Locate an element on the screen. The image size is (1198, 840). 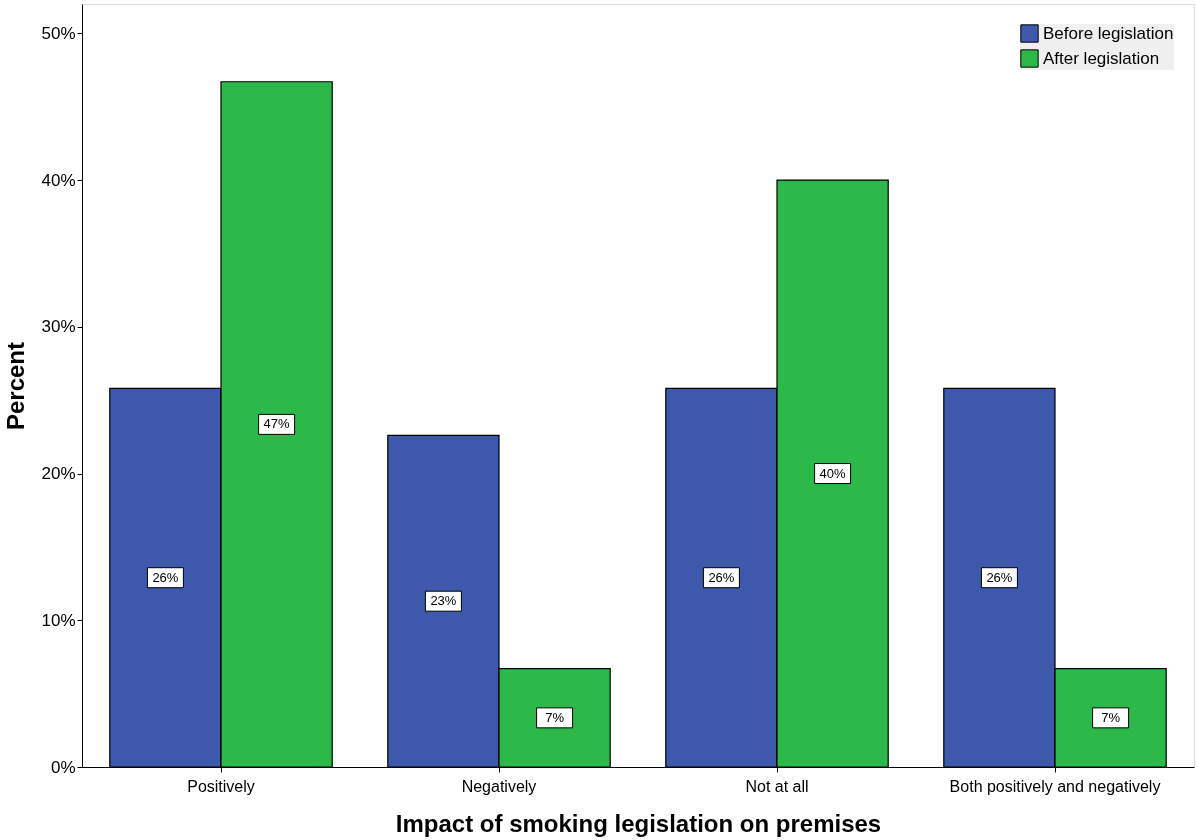
data-label: 40% is located at coordinates (833, 473).